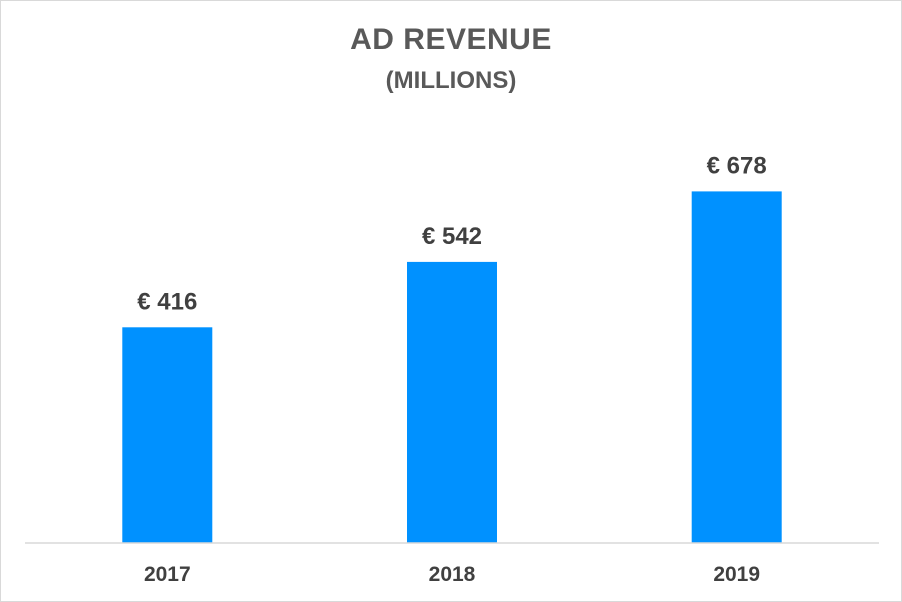  I want to click on data-label-2017: € 416, so click(167, 301).